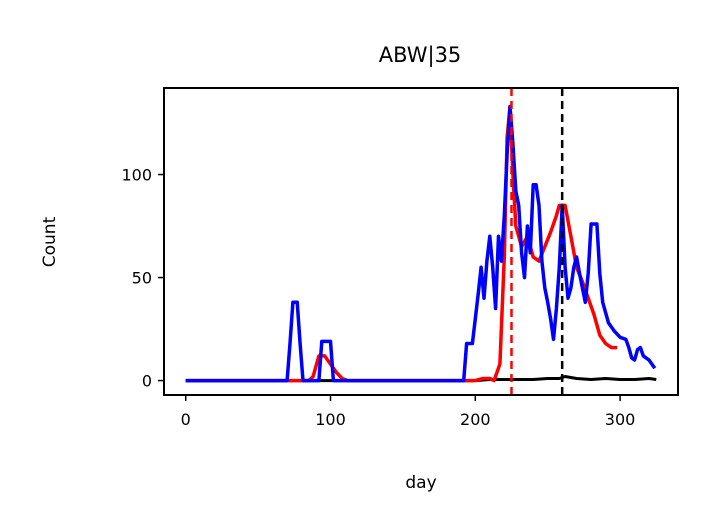 The image size is (708, 531). I want to click on chart-title: ABW|35, so click(420, 55).